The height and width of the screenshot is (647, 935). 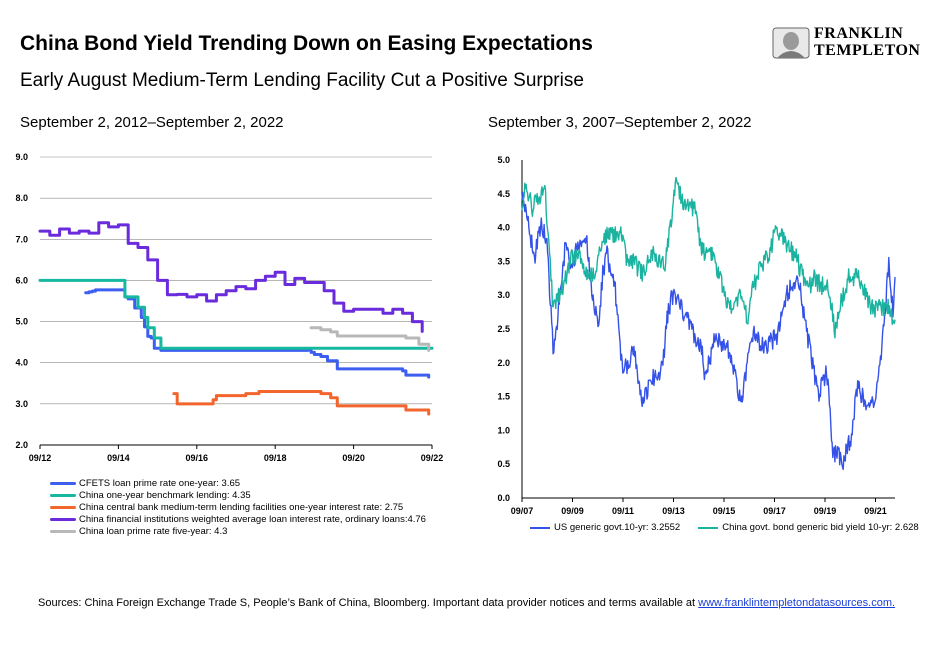 What do you see at coordinates (432, 458) in the screenshot?
I see `x-tick-label: 09/22` at bounding box center [432, 458].